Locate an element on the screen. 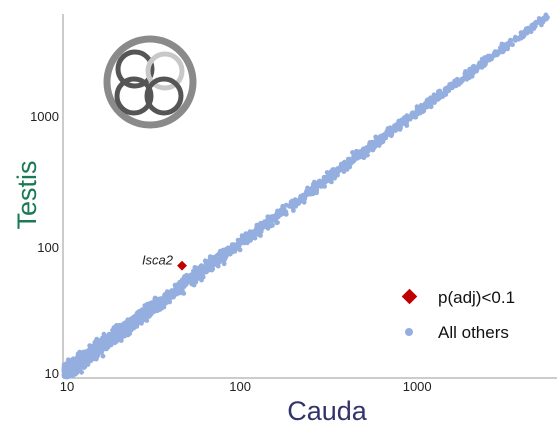 Image resolution: width=557 pixels, height=426 pixels. x-tick-label: 10 is located at coordinates (67, 386).